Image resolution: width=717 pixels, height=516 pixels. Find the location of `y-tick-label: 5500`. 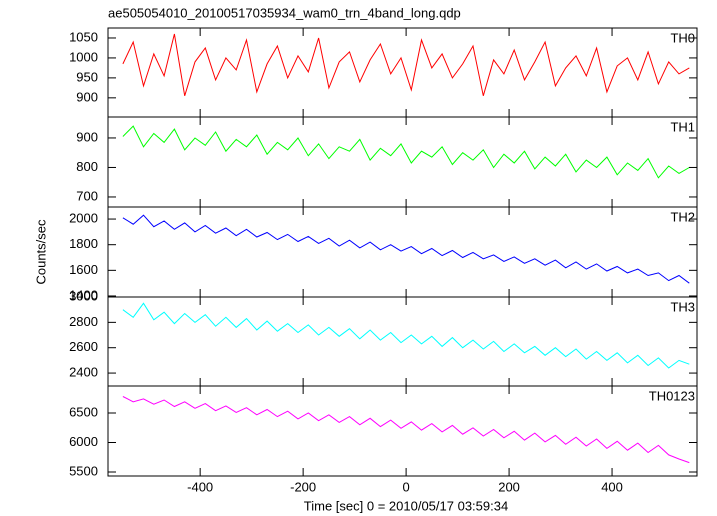

y-tick-label: 5500 is located at coordinates (83, 470).